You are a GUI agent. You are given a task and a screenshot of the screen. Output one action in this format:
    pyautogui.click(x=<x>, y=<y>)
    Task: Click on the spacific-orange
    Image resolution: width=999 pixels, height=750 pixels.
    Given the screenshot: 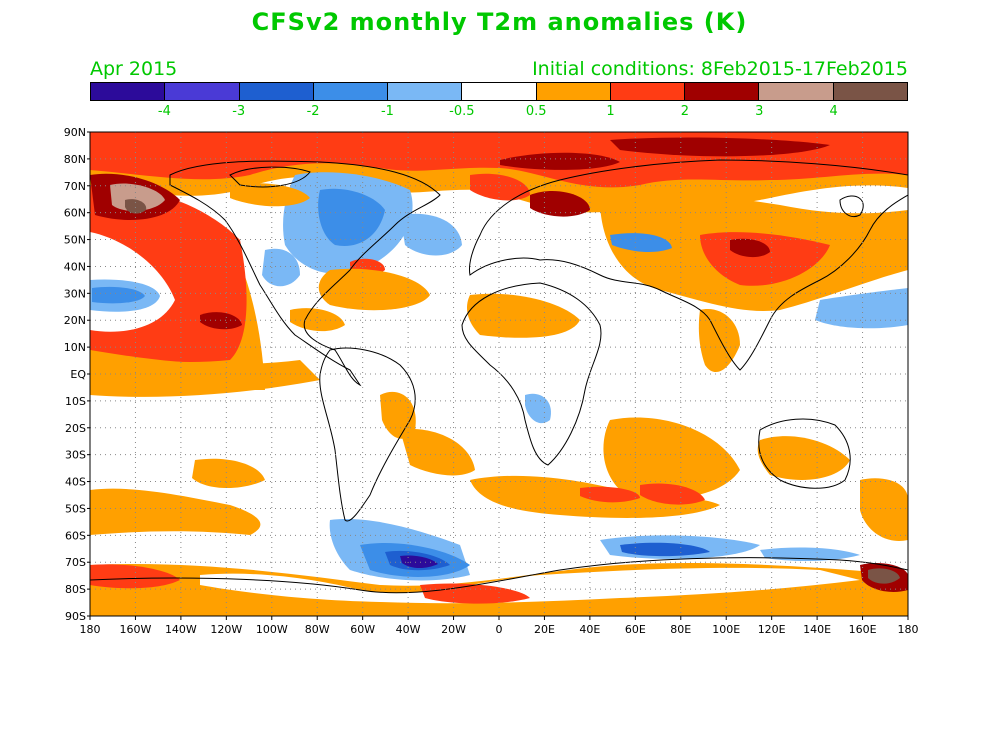 What is the action you would take?
    pyautogui.click(x=228, y=473)
    